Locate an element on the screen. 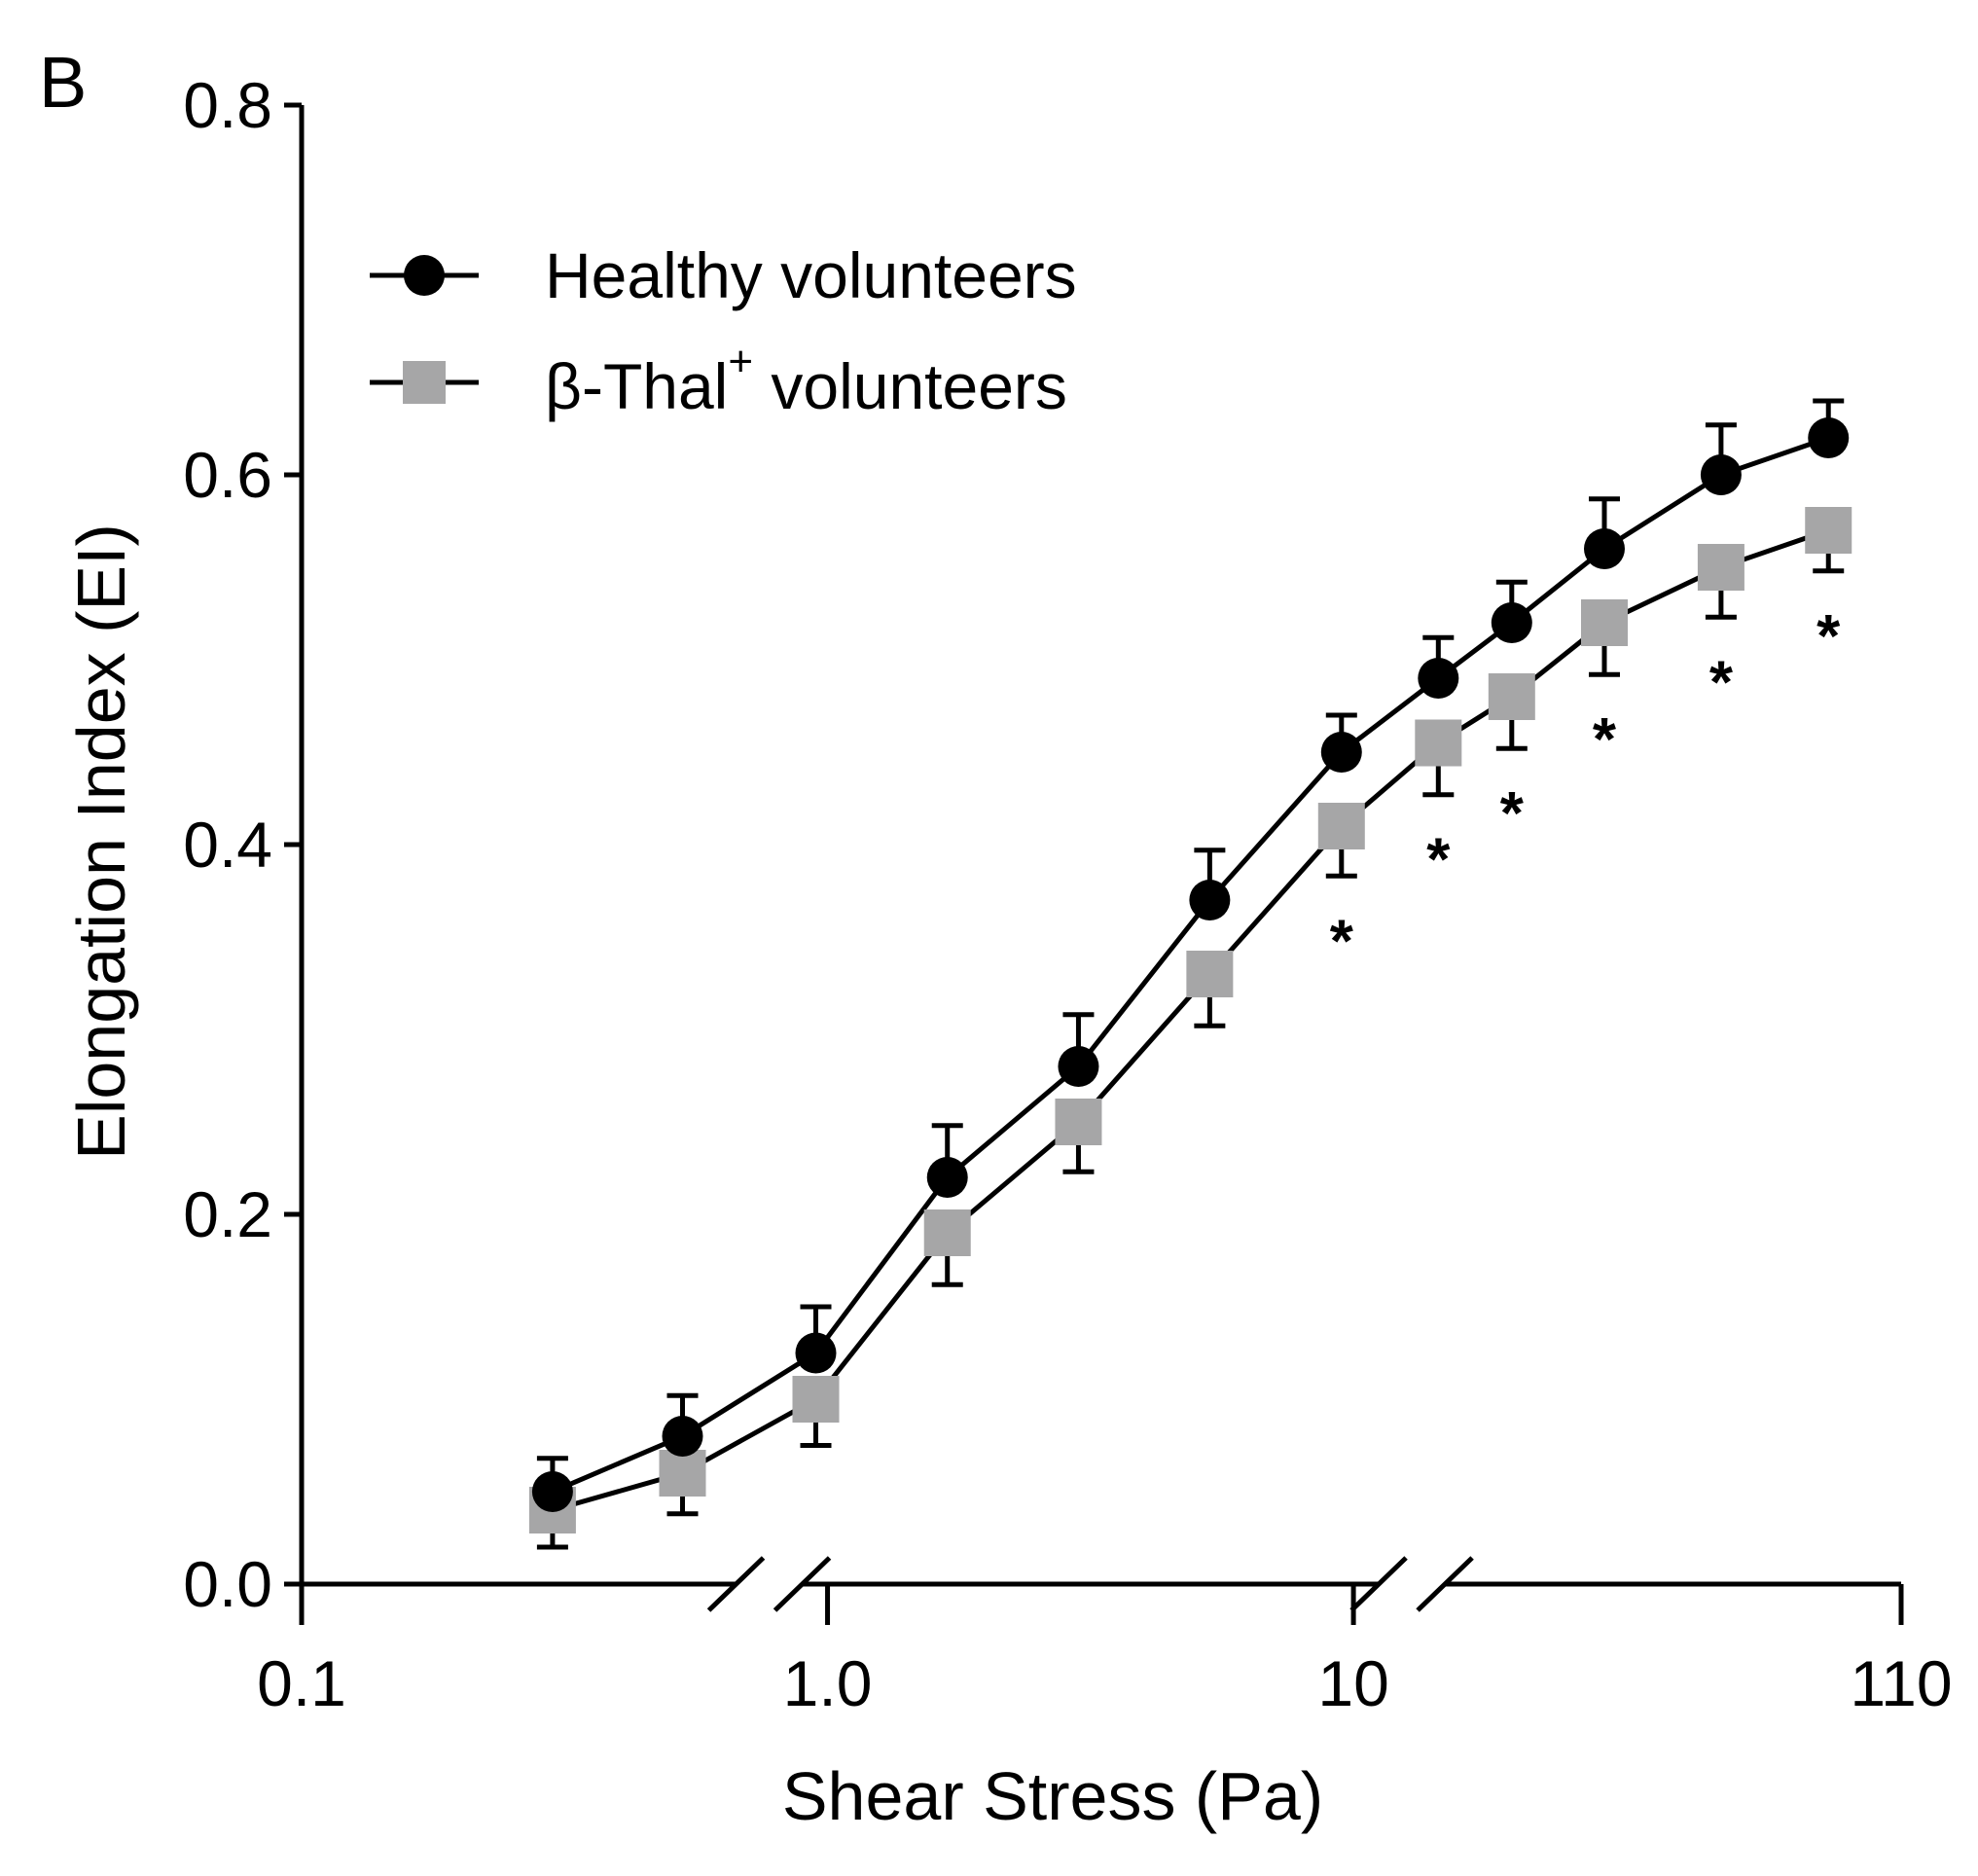 The image size is (1978, 1876). y-tick-label: 0.2 is located at coordinates (228, 1214).